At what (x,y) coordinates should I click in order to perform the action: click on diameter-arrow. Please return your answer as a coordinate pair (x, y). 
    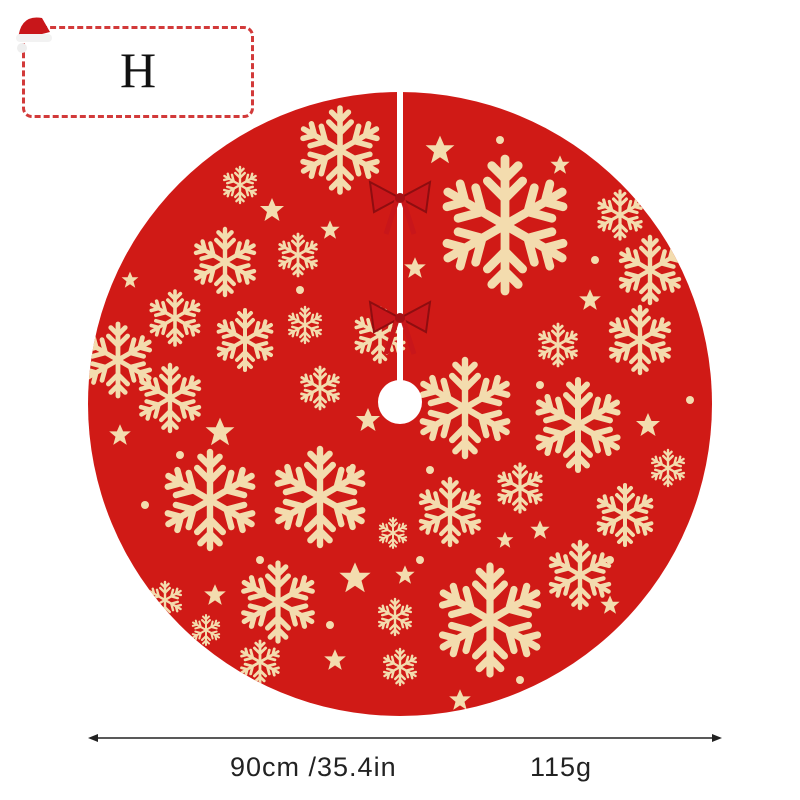
    Looking at the image, I should click on (405, 738).